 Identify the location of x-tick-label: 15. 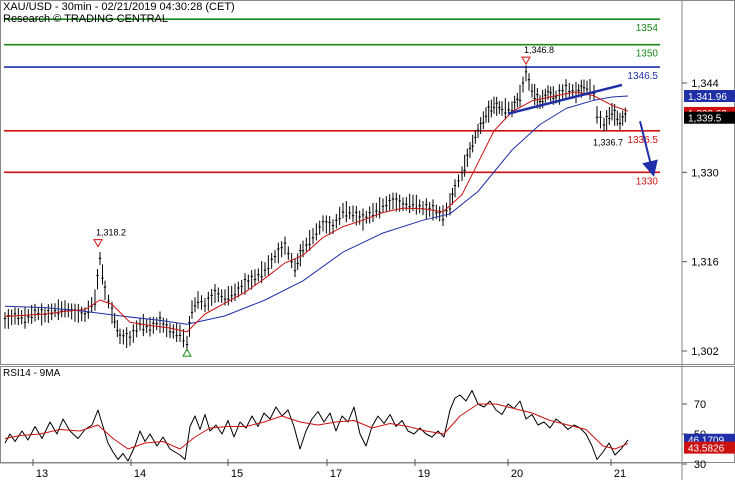
(237, 474).